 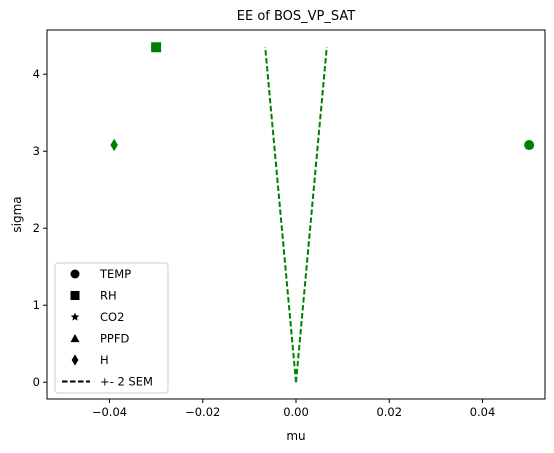 I want to click on point-temp, so click(x=529, y=145).